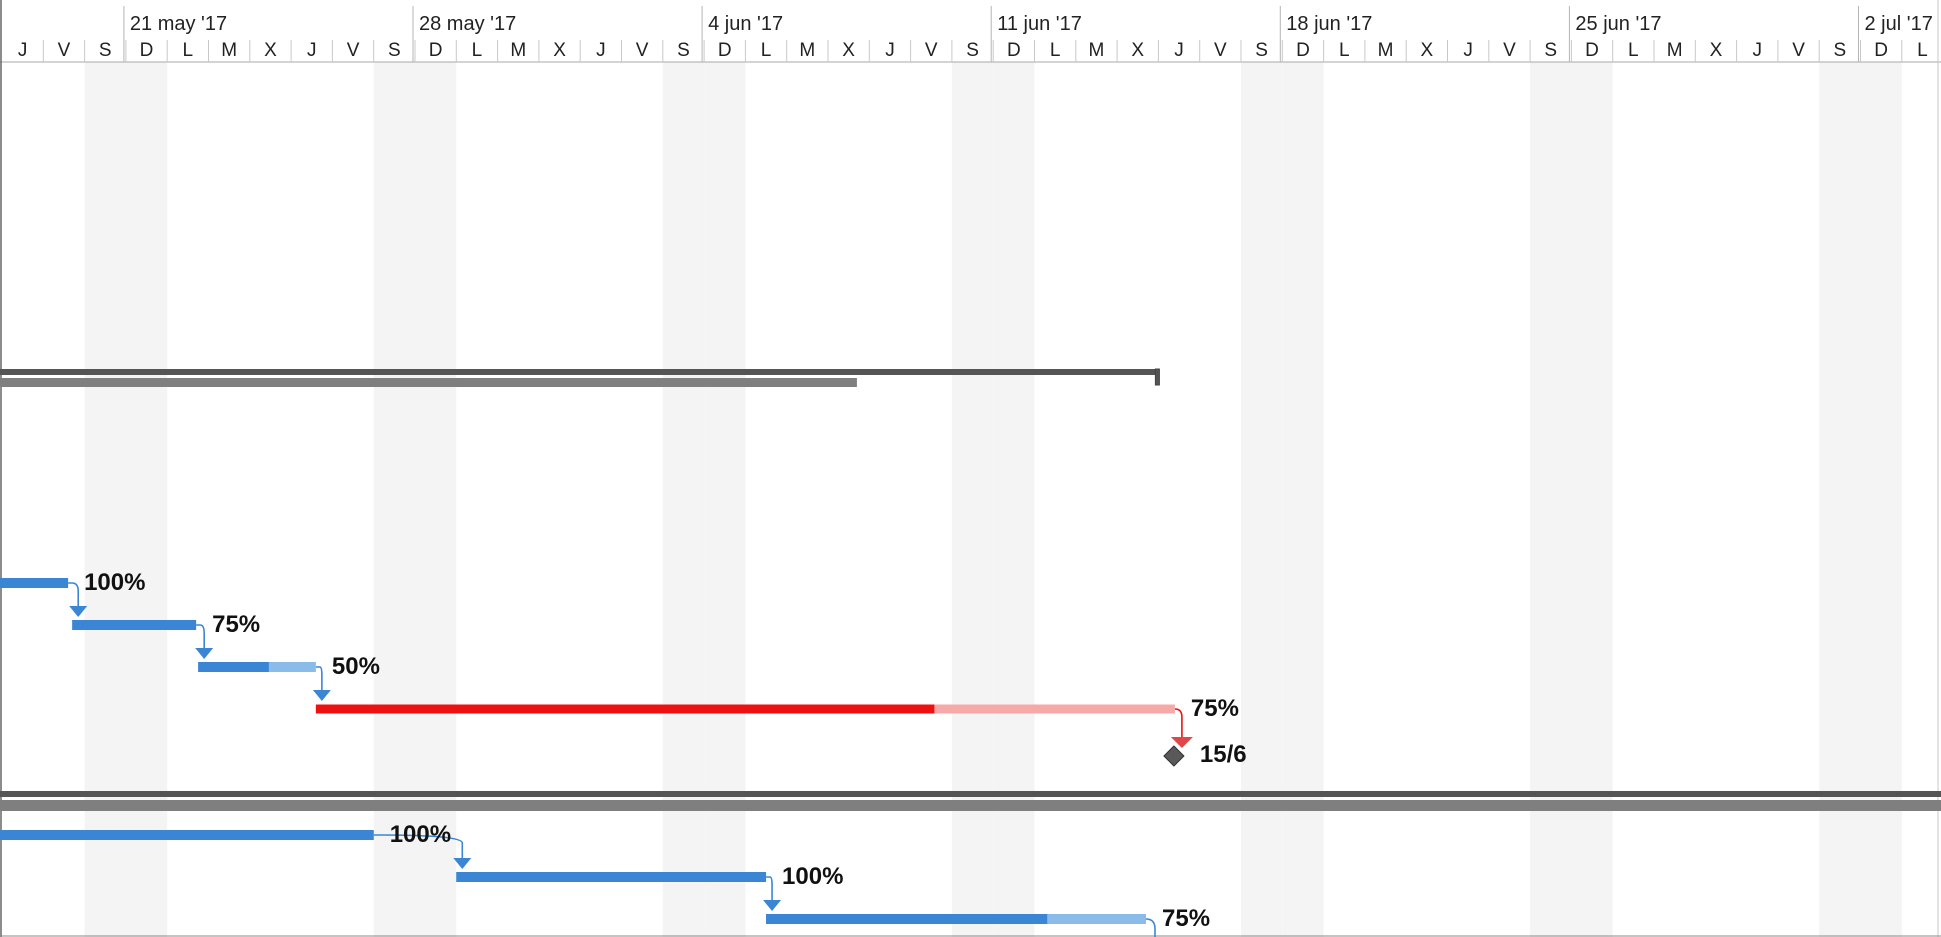 This screenshot has width=1941, height=937. I want to click on week-label: 4 jun '17, so click(745, 24).